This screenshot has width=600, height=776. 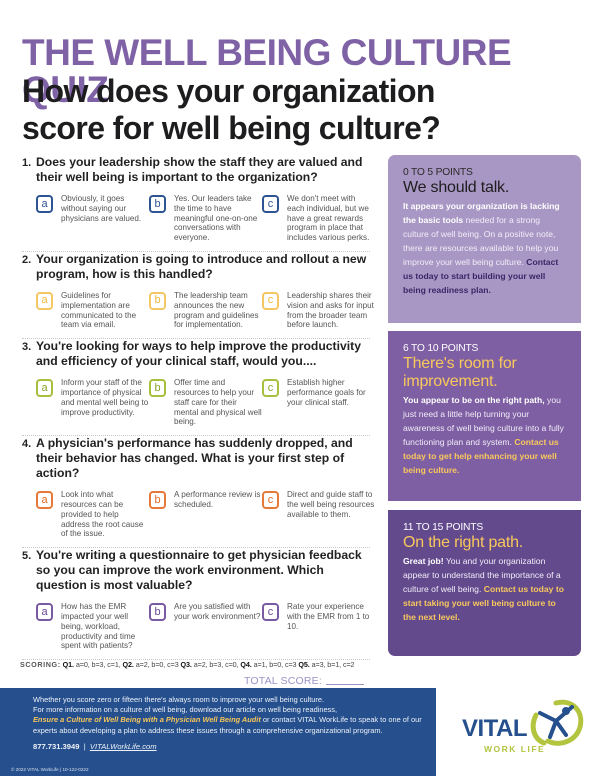 What do you see at coordinates (56, 746) in the screenshot?
I see `phone-number: 877.731.3949` at bounding box center [56, 746].